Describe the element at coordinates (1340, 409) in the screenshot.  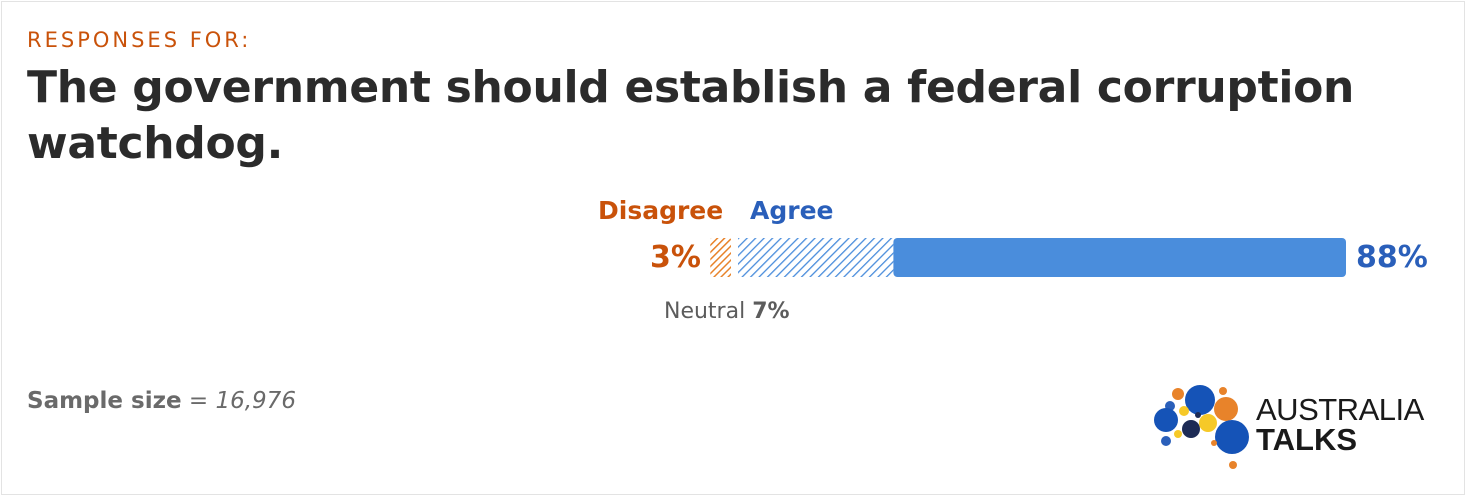
I see `brand-line-1: AUSTRALIA` at that location.